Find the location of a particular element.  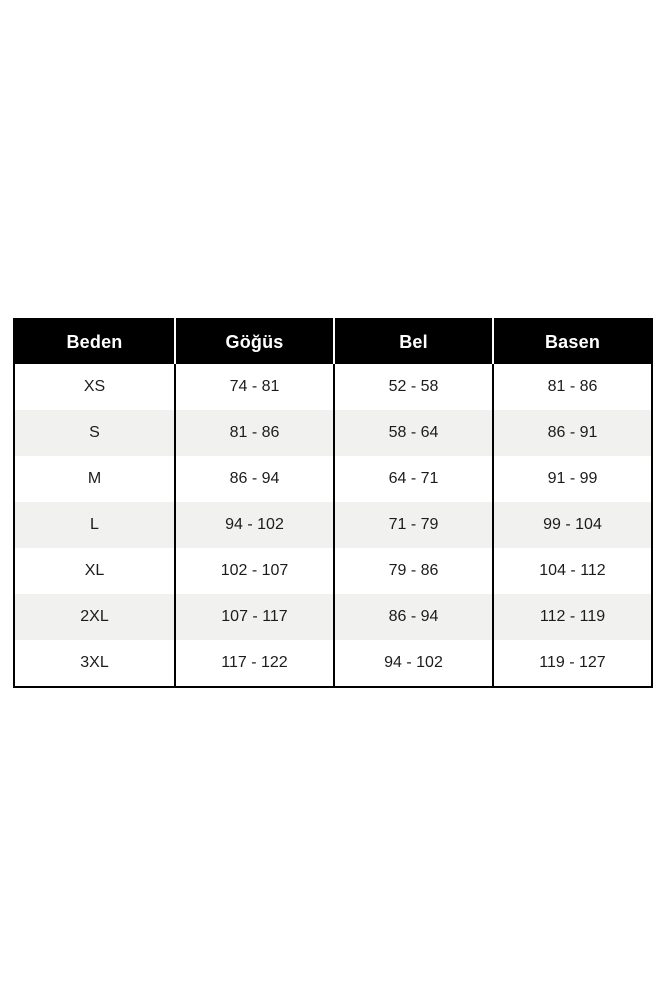

cell-size: 2XL is located at coordinates (94, 617).